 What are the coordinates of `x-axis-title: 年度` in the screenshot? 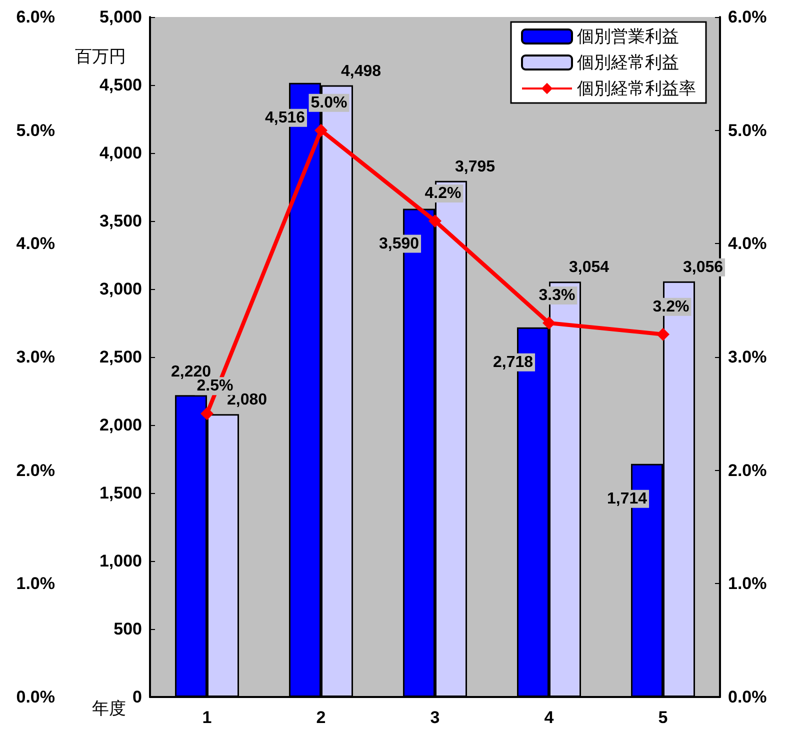 It's located at (109, 708).